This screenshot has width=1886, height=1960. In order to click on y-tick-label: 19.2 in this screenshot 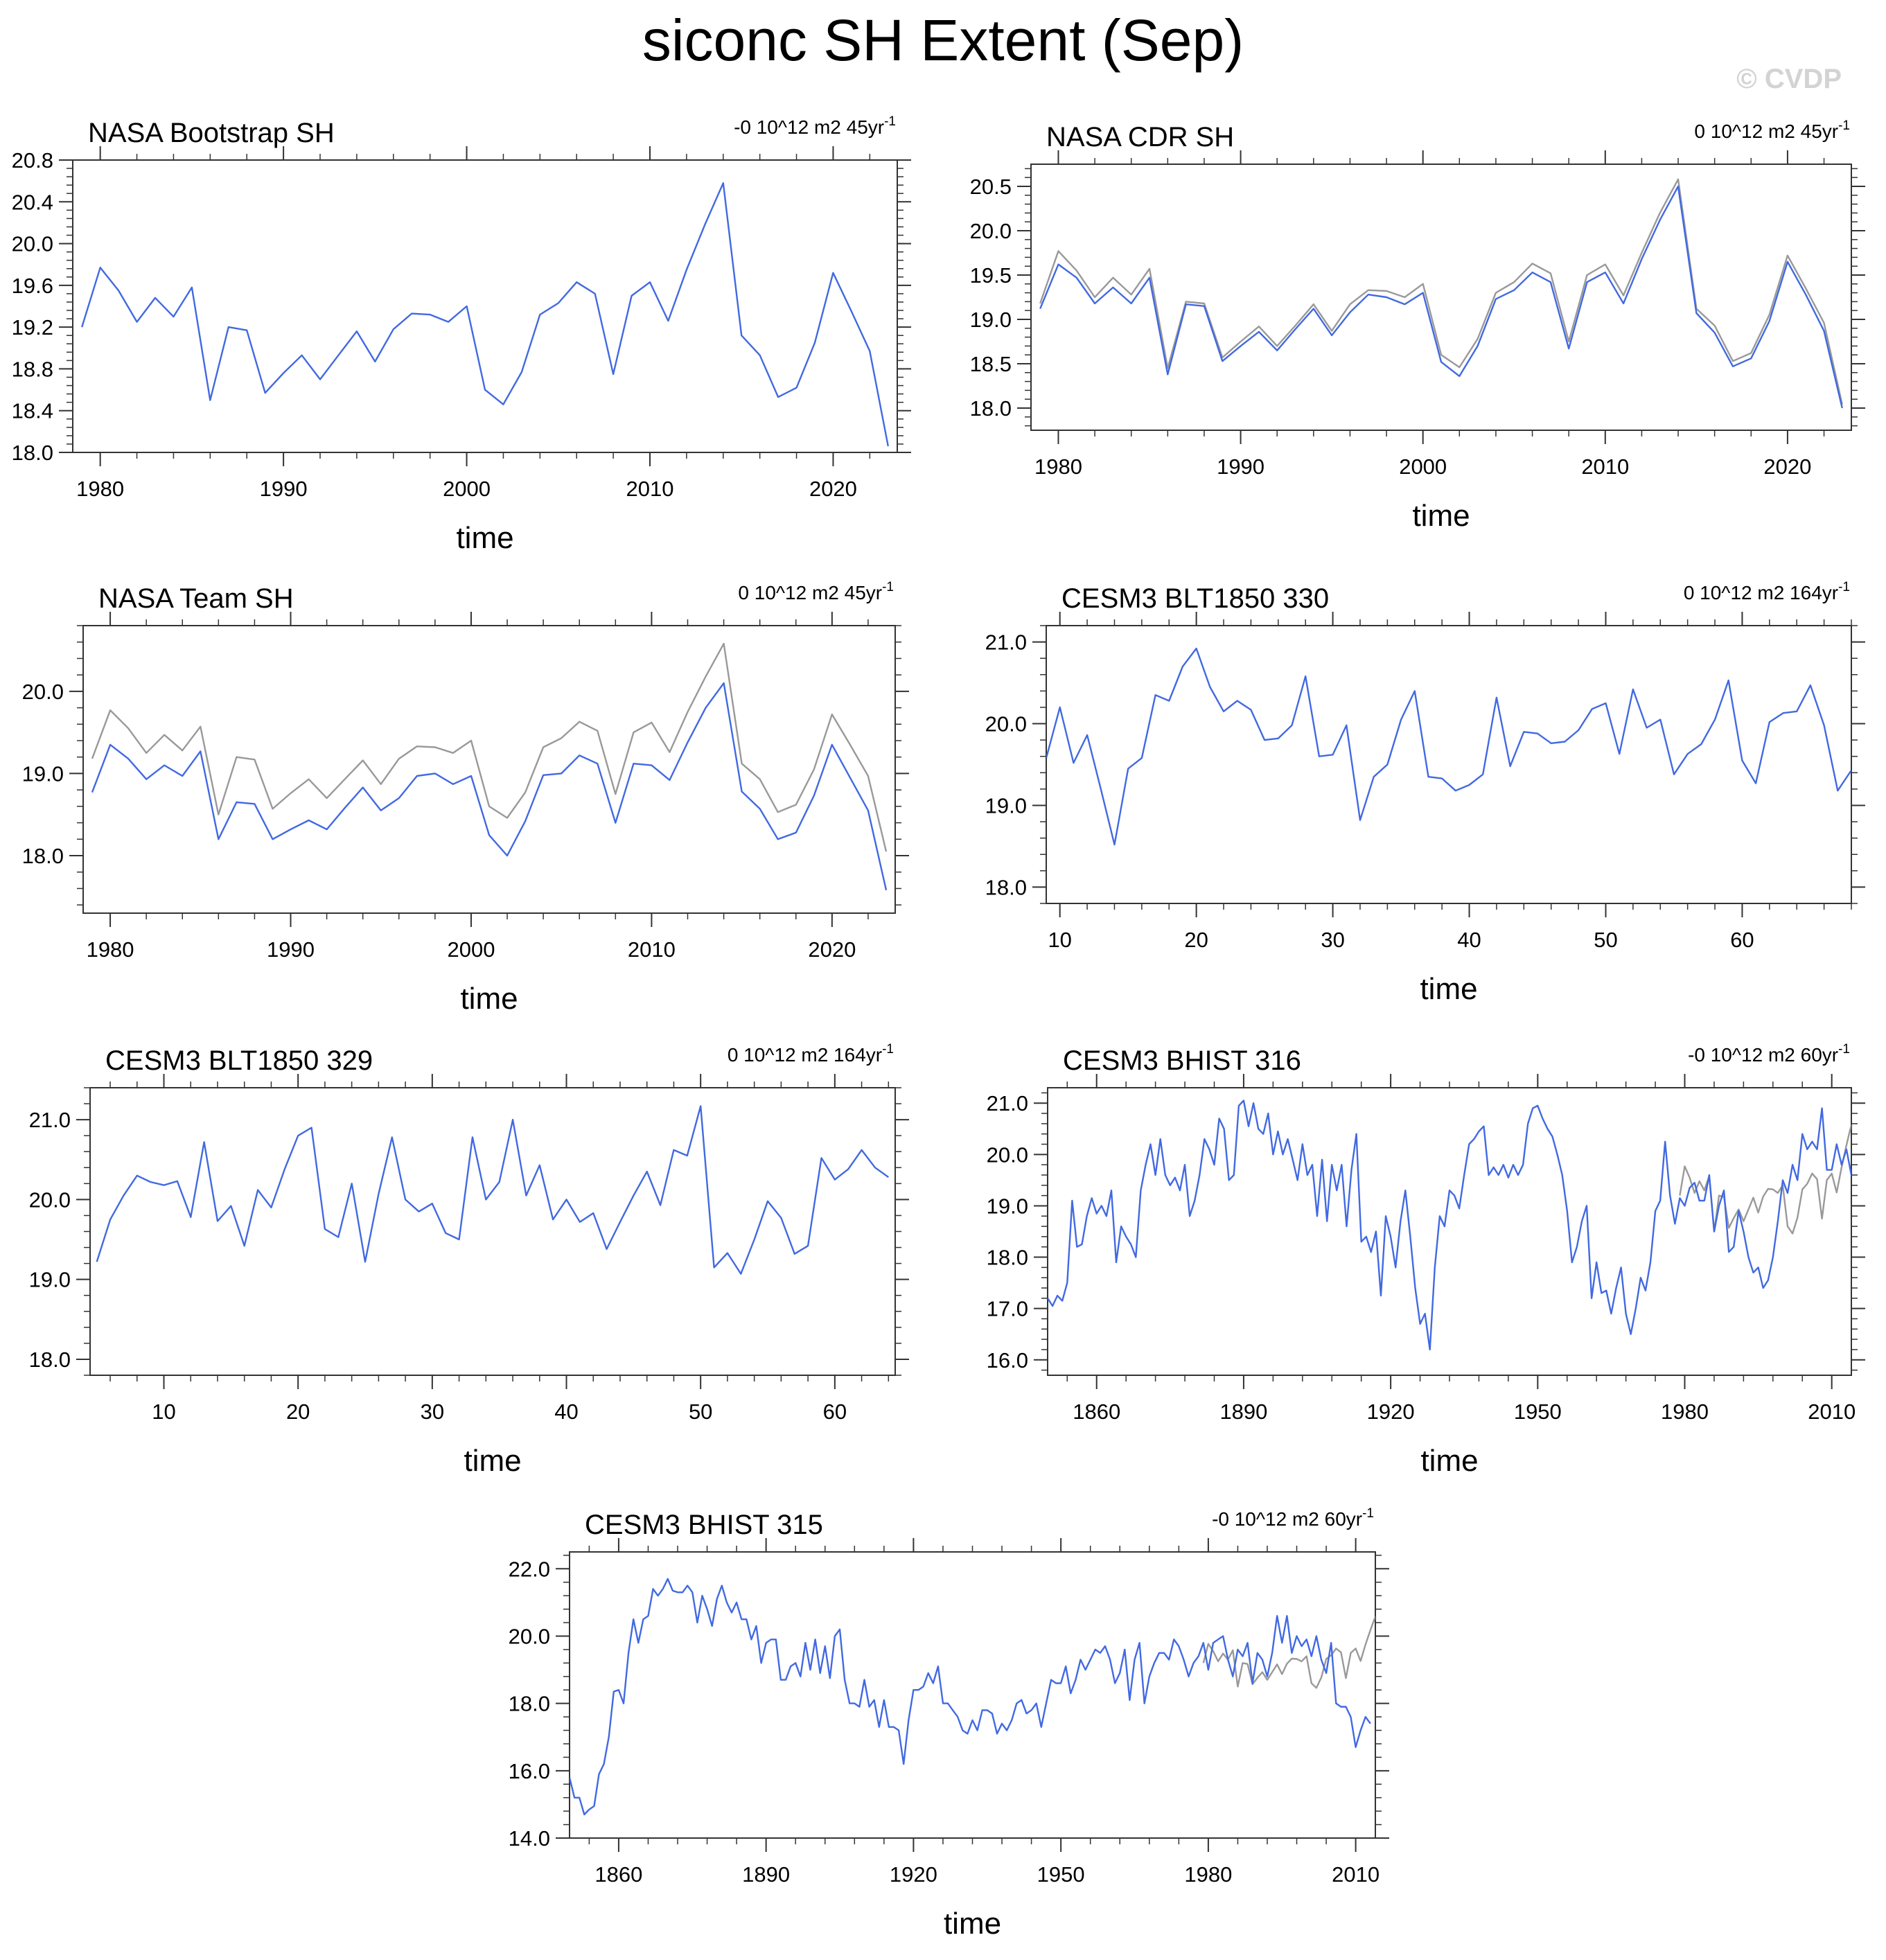, I will do `click(32, 327)`.